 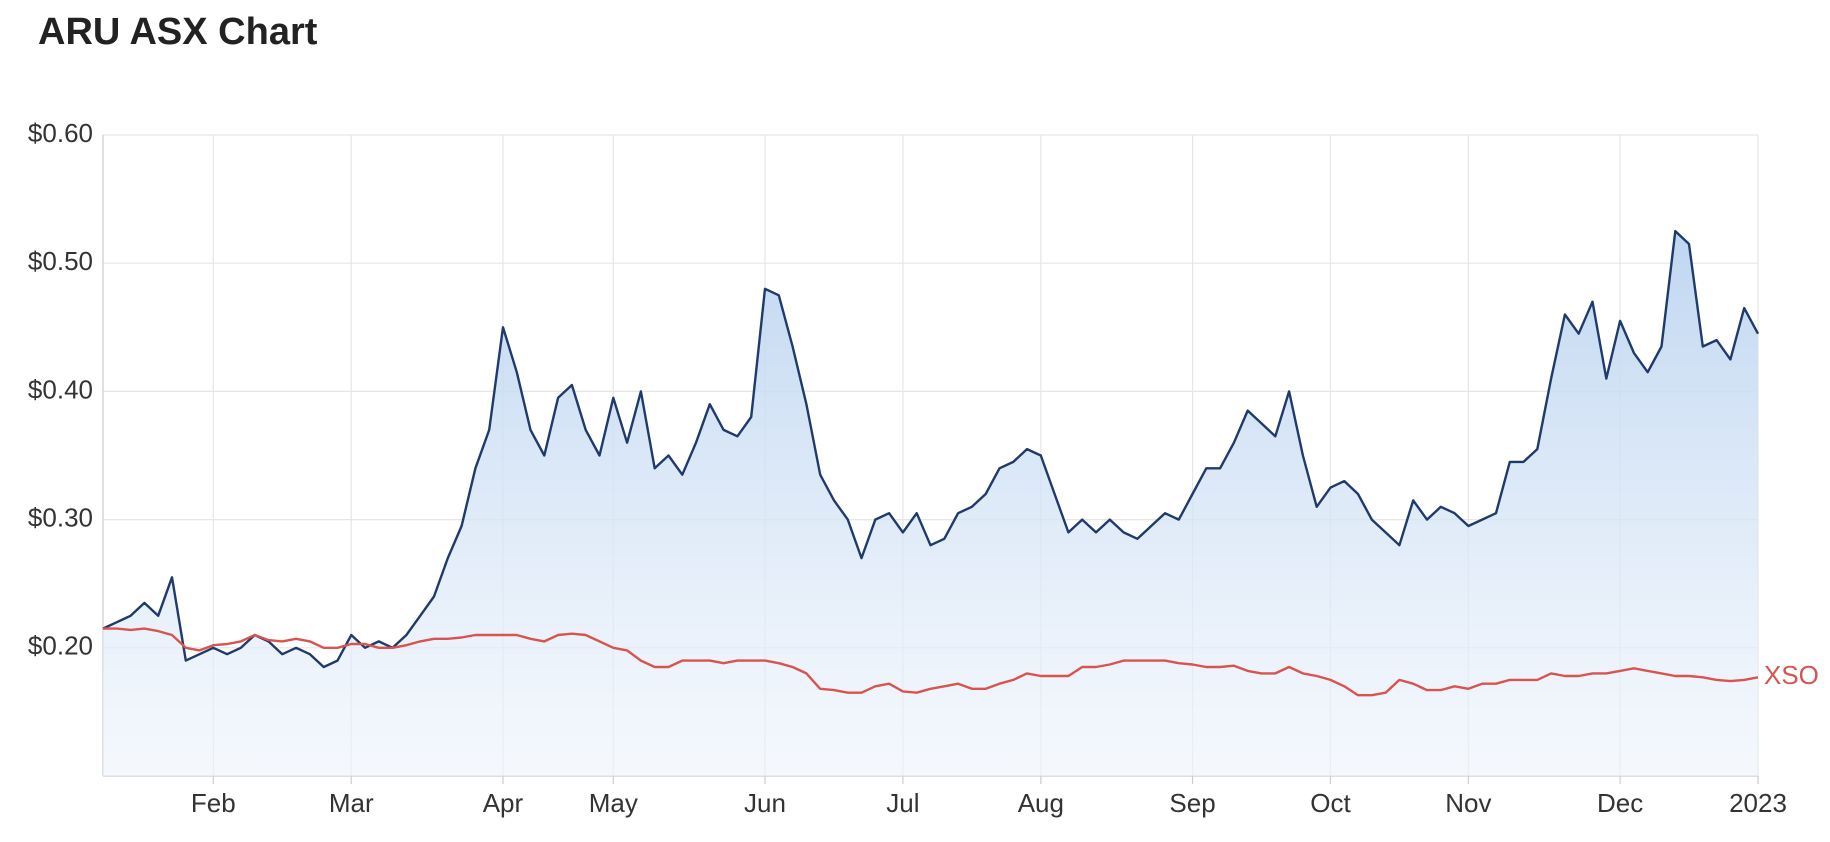 I want to click on x-tick-label: Apr, so click(x=503, y=803).